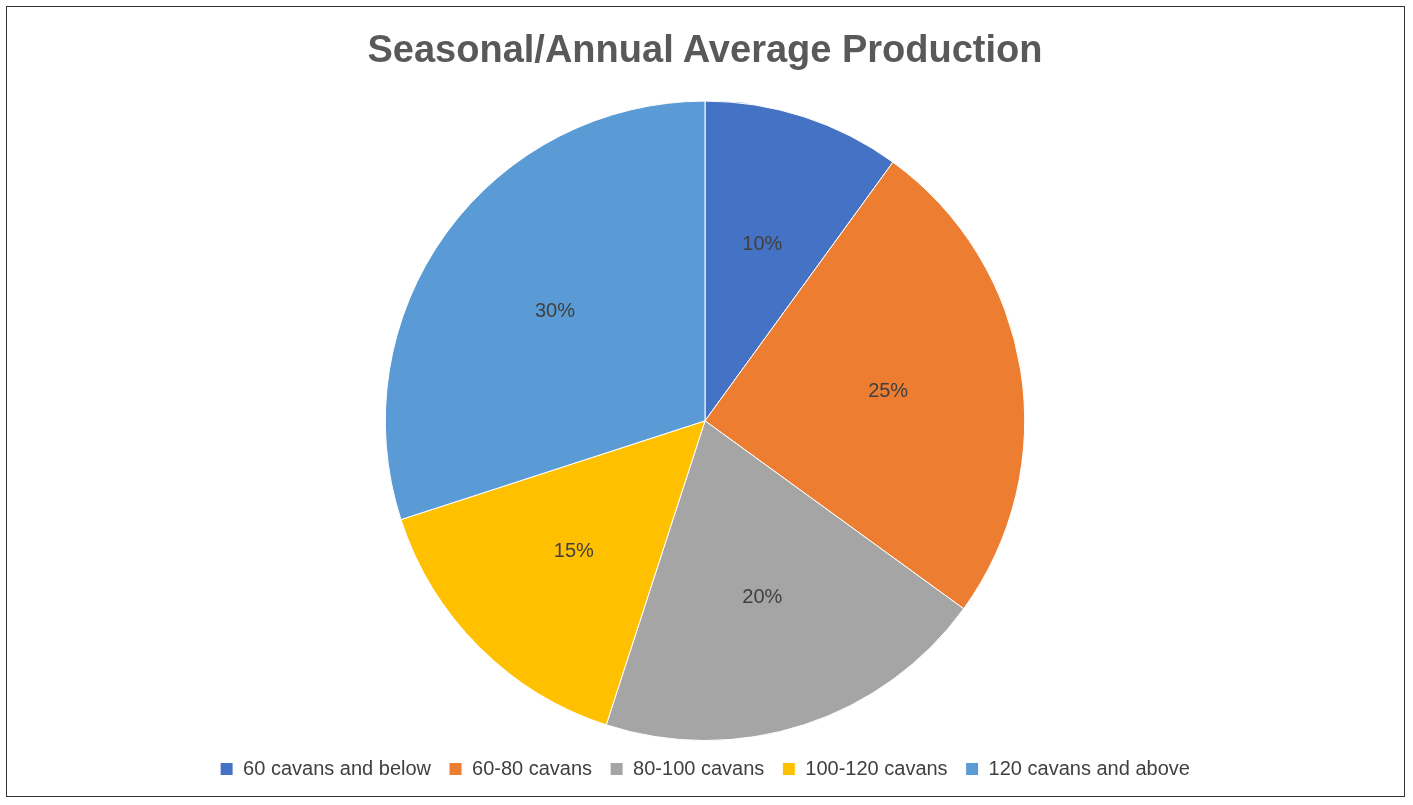 This screenshot has width=1413, height=805. Describe the element at coordinates (705, 49) in the screenshot. I see `chart-title: Seasonal/Annual Average Production` at that location.